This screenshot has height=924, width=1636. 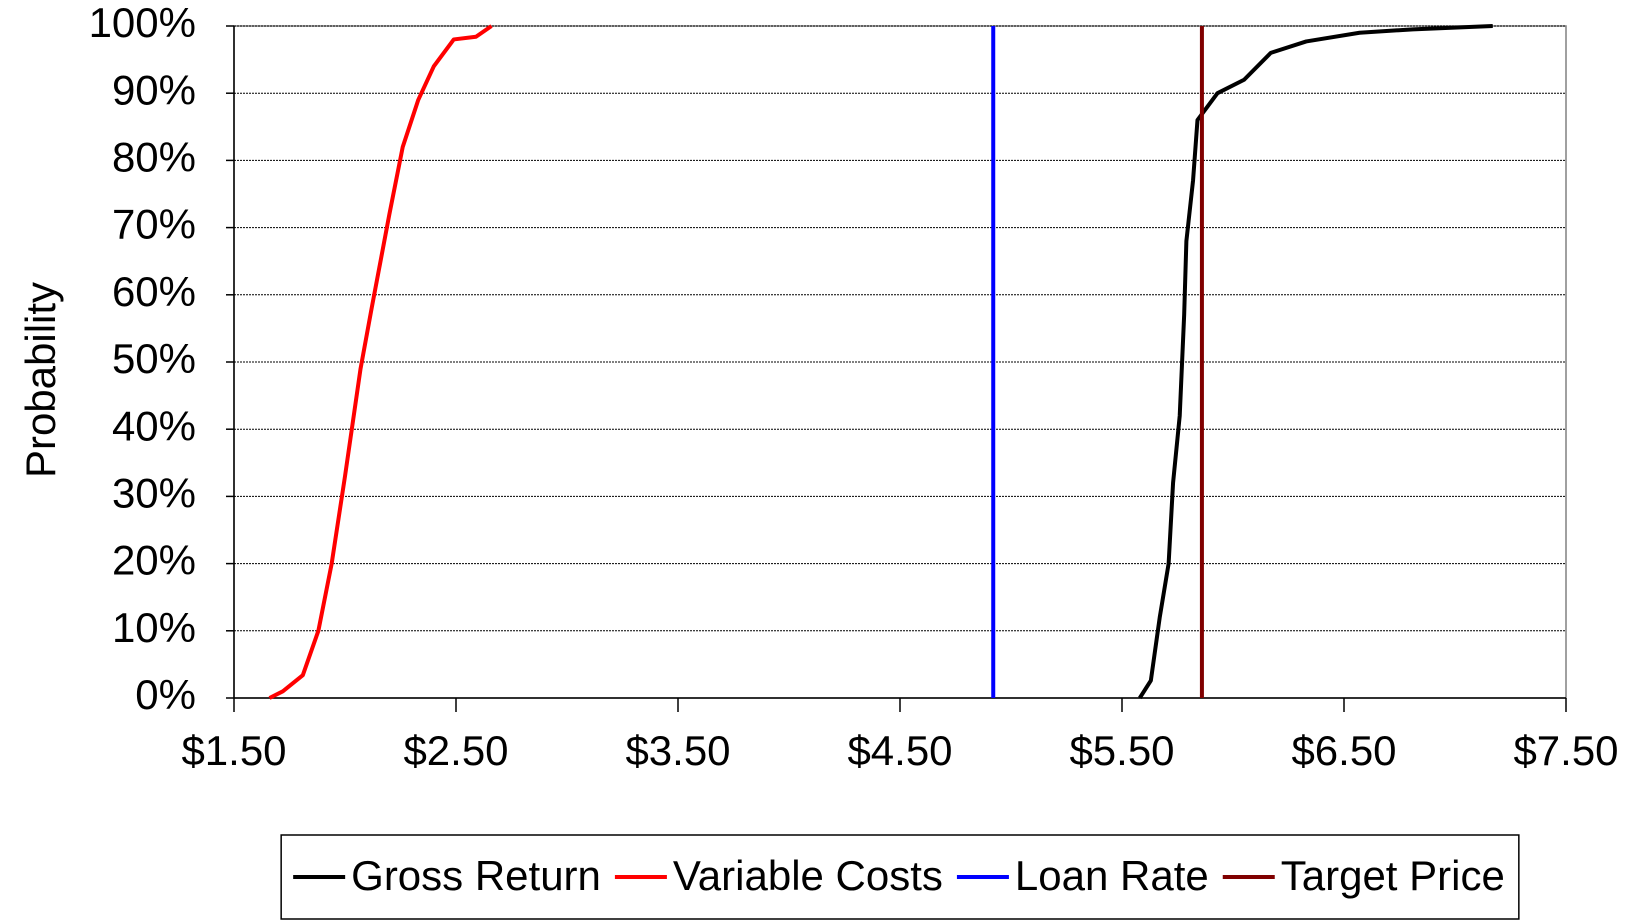 I want to click on y-tick-label: 10%, so click(x=154, y=627).